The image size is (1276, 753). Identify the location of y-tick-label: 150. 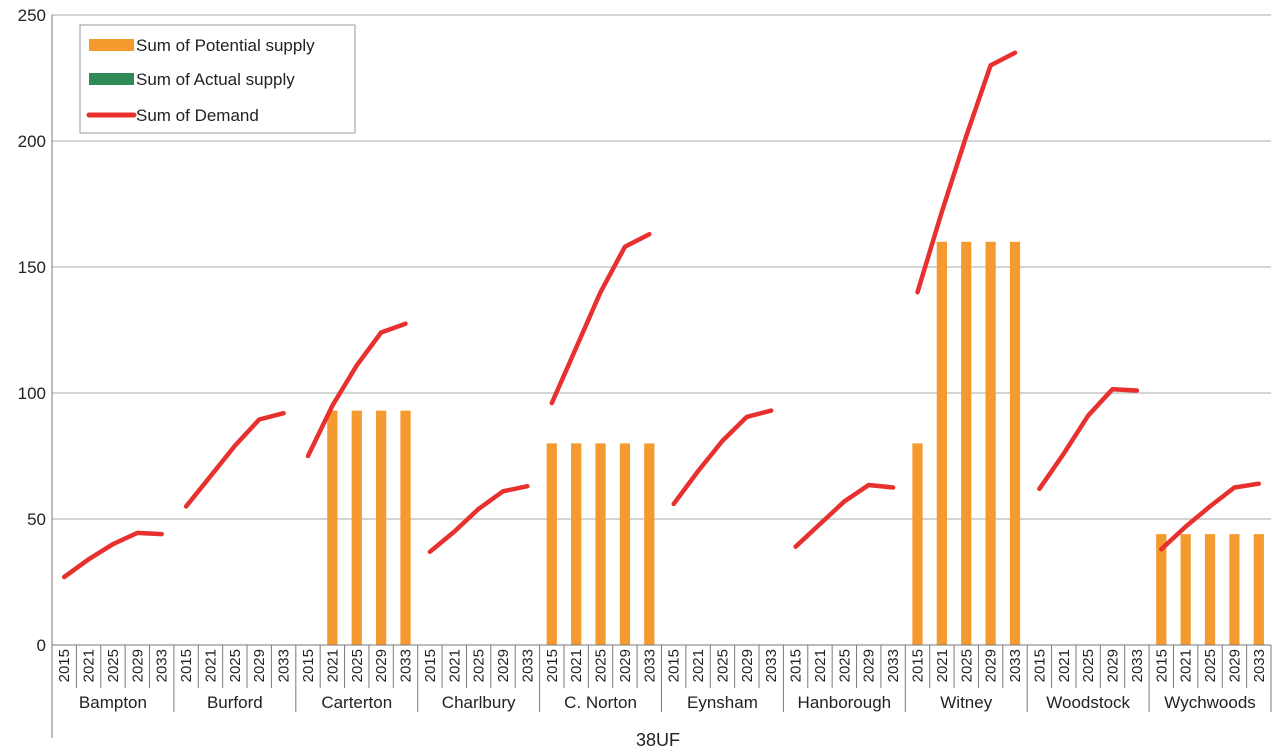
(32, 267).